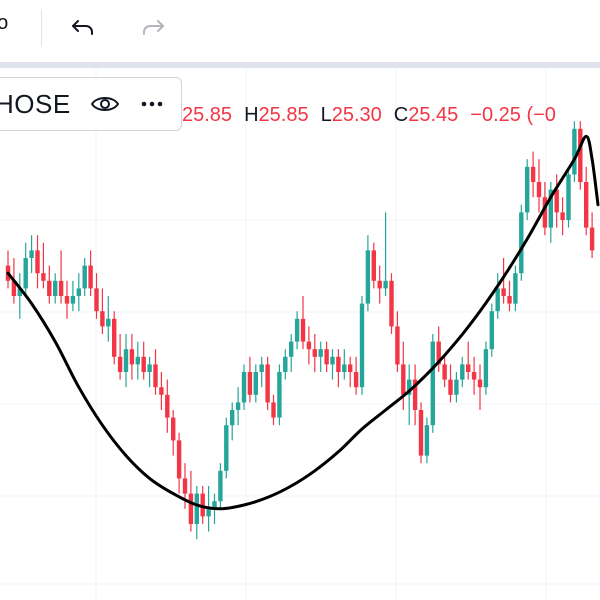 The width and height of the screenshot is (600, 600). What do you see at coordinates (41, 28) in the screenshot?
I see `toolbar-divider` at bounding box center [41, 28].